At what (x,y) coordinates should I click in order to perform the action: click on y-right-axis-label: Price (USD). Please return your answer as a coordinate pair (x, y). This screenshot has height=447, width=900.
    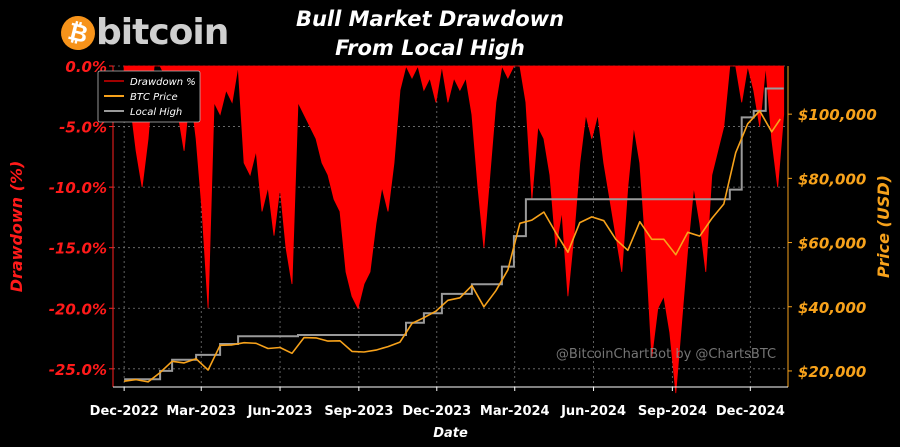
    Looking at the image, I should click on (883, 226).